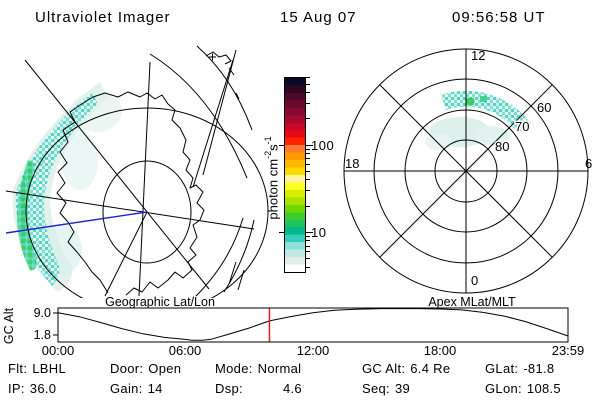 The image size is (600, 400). Describe the element at coordinates (37, 368) in the screenshot. I see `status-flt: Flt: LBHL` at that location.